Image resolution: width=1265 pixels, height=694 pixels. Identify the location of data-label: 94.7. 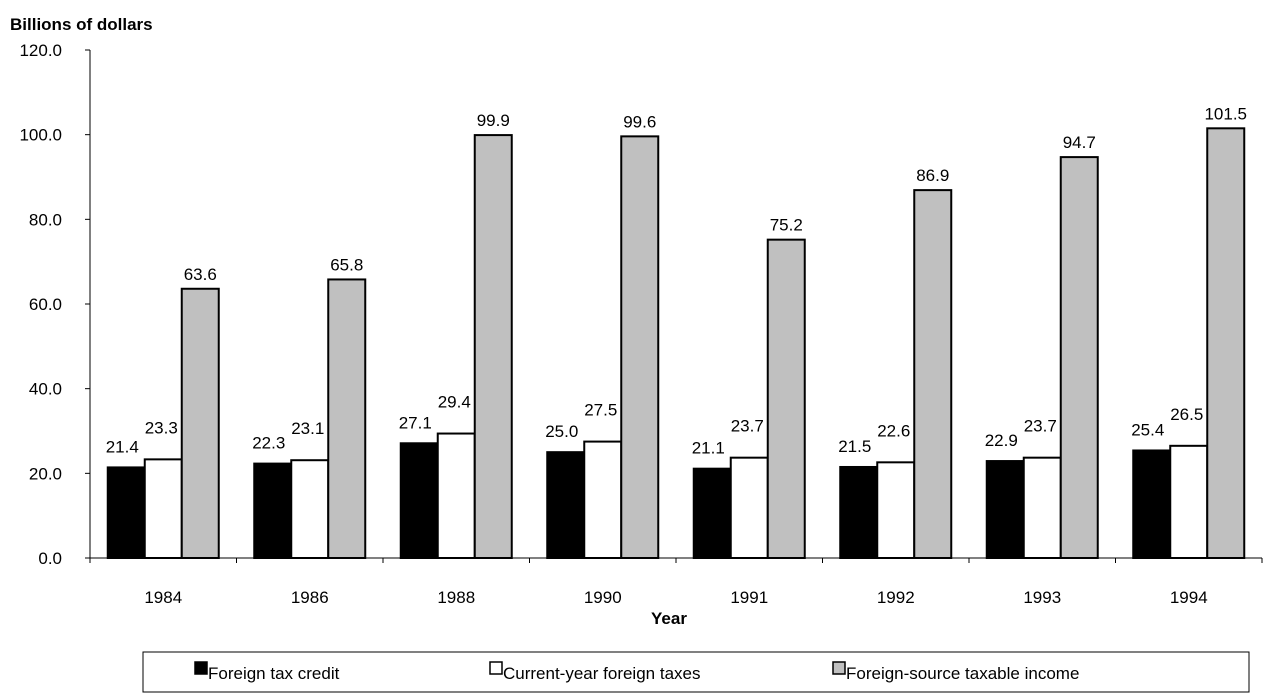
(1079, 142).